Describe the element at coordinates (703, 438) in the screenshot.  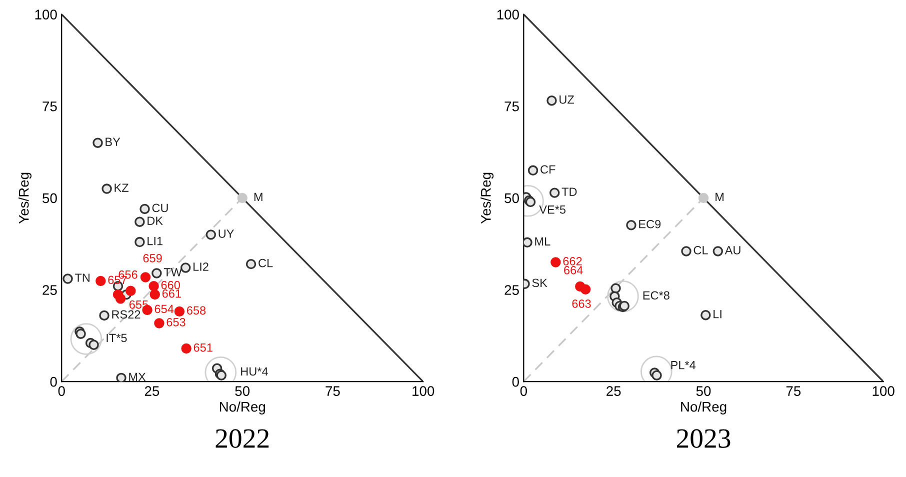
I see `text: 2023` at that location.